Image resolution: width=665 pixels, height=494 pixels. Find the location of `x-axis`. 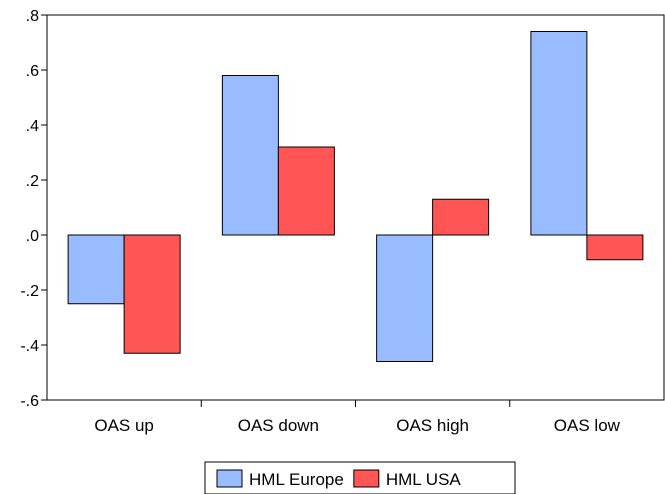

x-axis is located at coordinates (355, 403).